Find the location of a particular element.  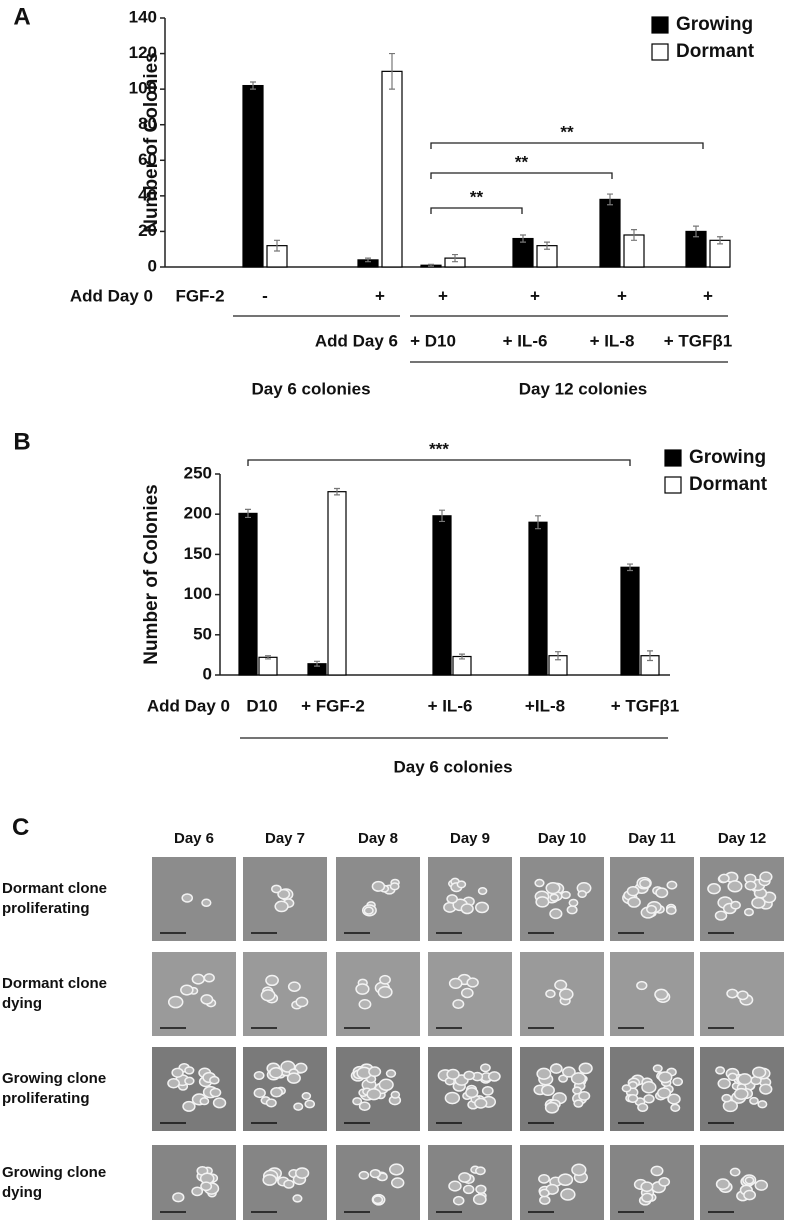

panel-label: C is located at coordinates (21, 827).